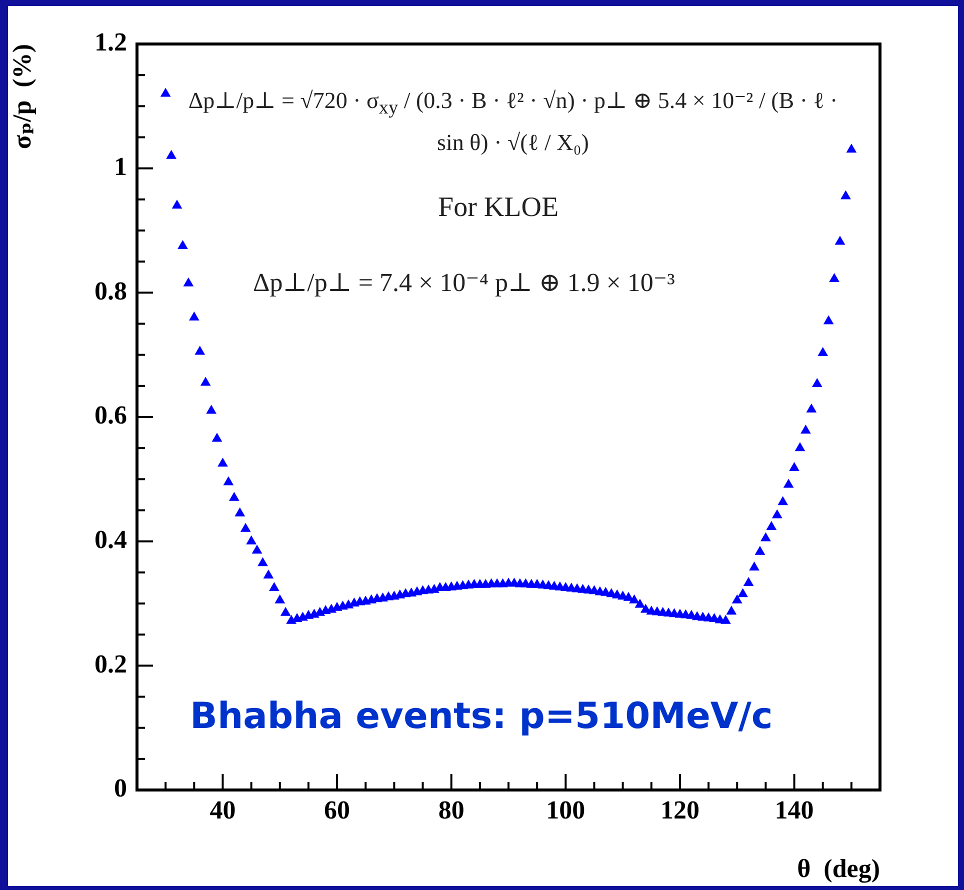 This screenshot has width=964, height=890. I want to click on x-tick-label: 40, so click(223, 809).